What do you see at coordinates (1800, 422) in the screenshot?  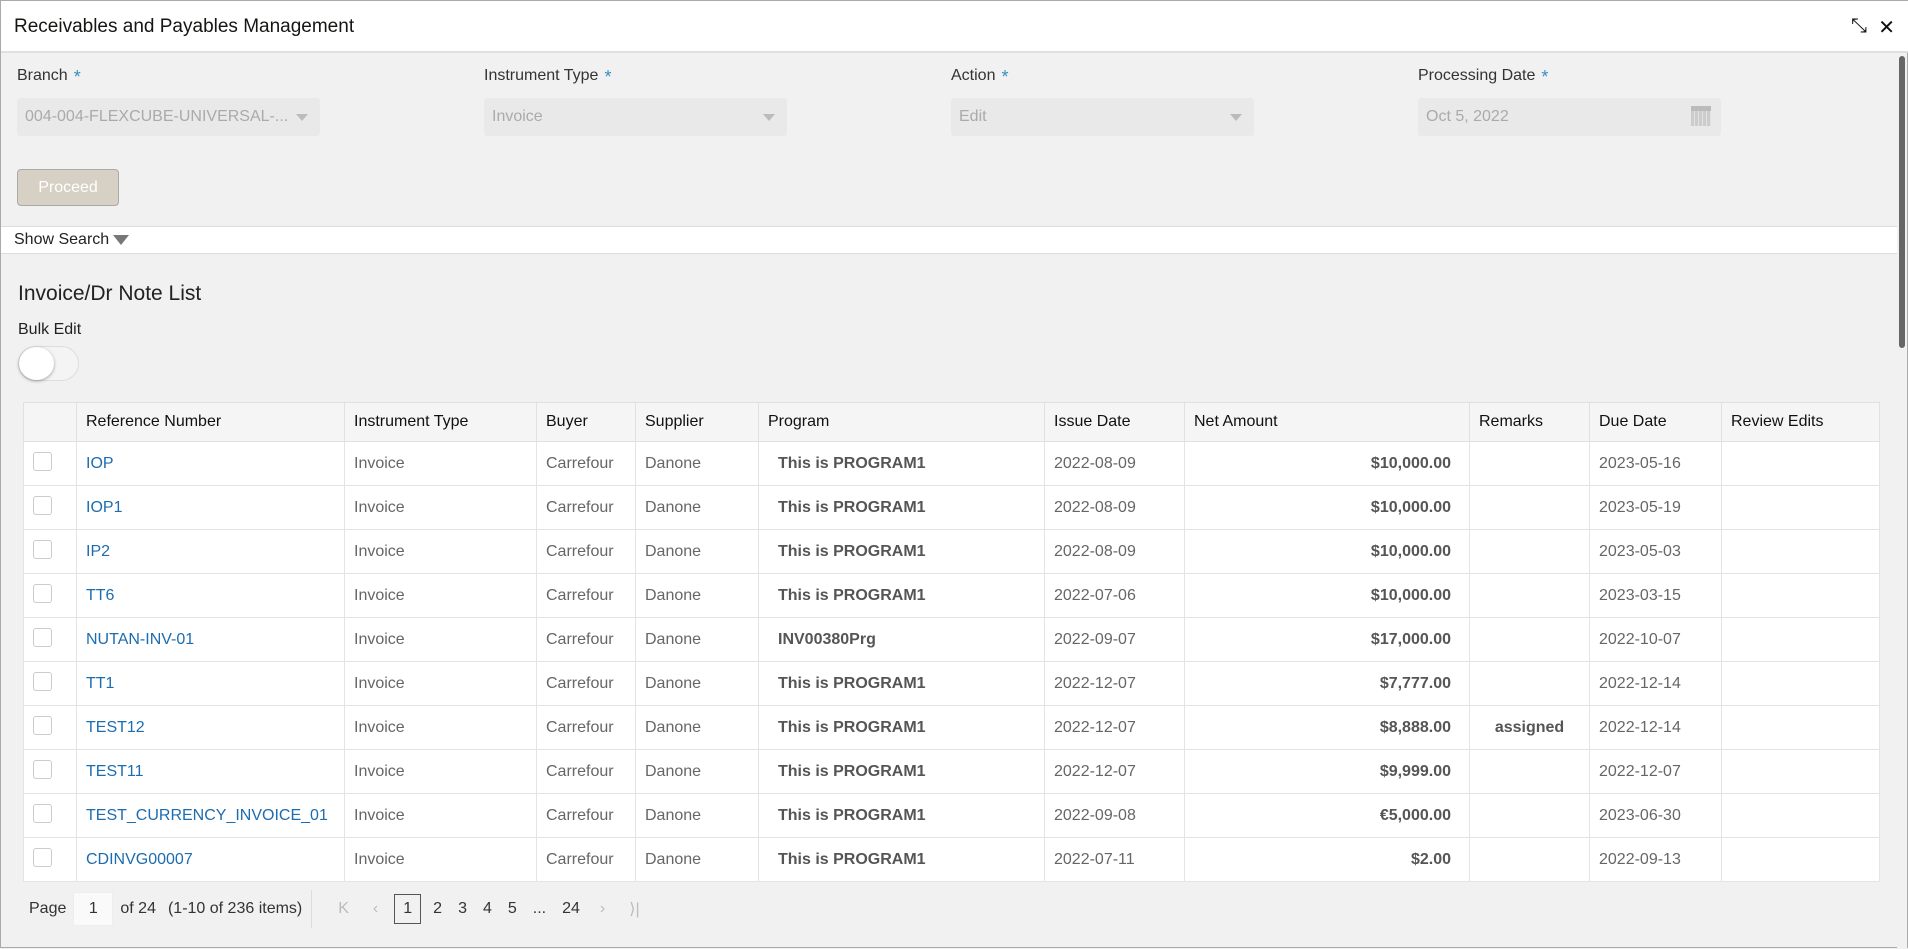 I see `column-header: Review Edits` at bounding box center [1800, 422].